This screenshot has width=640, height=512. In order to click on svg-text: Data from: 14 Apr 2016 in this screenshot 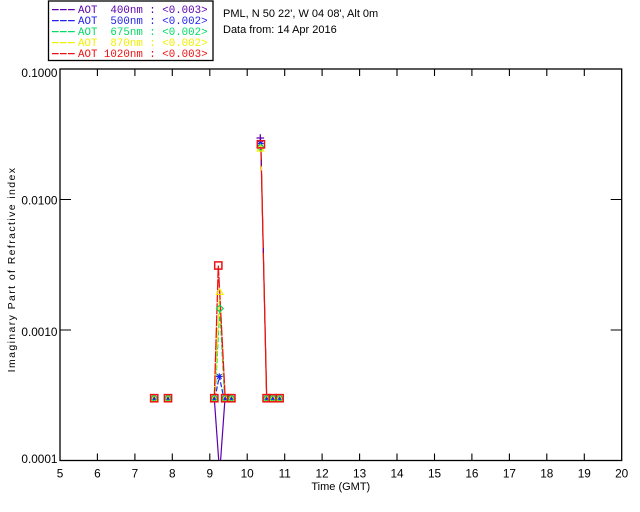, I will do `click(280, 30)`.